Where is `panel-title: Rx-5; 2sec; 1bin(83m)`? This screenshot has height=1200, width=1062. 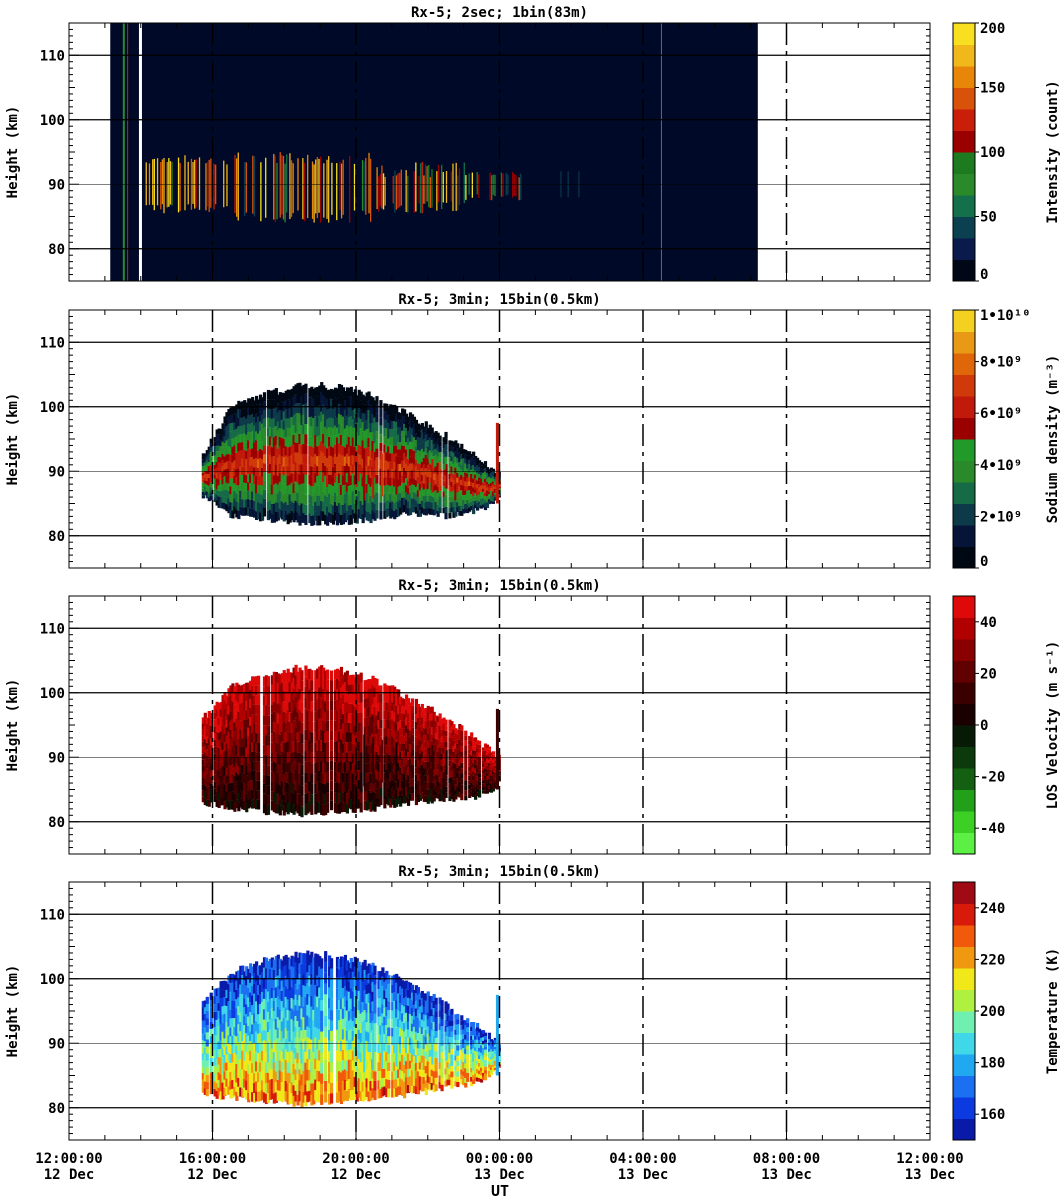 panel-title: Rx-5; 2sec; 1bin(83m) is located at coordinates (499, 13).